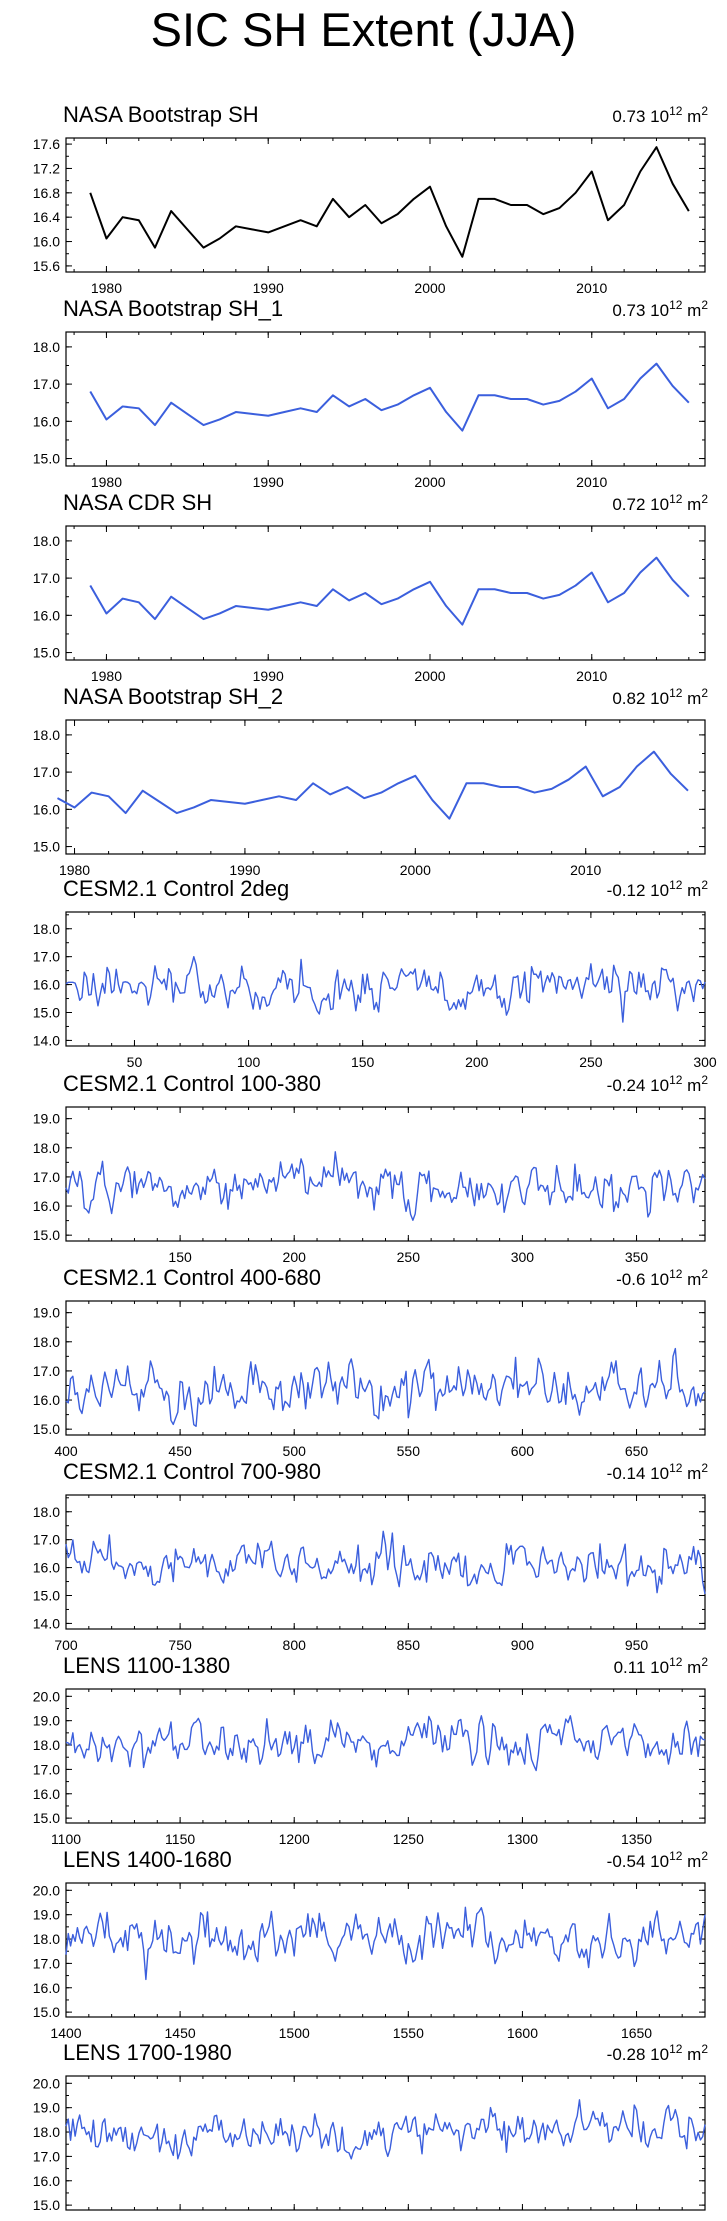  What do you see at coordinates (176, 888) in the screenshot?
I see `panel-title: CESM2.1 Control 2deg` at bounding box center [176, 888].